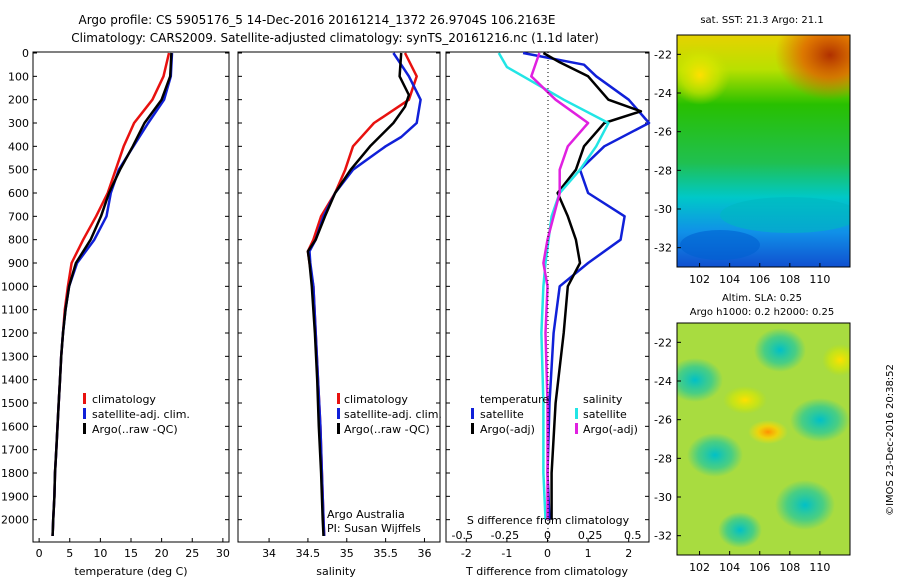 This screenshot has width=900, height=580. Describe the element at coordinates (385, 553) in the screenshot. I see `salinity-tick-label: 35.5` at that location.